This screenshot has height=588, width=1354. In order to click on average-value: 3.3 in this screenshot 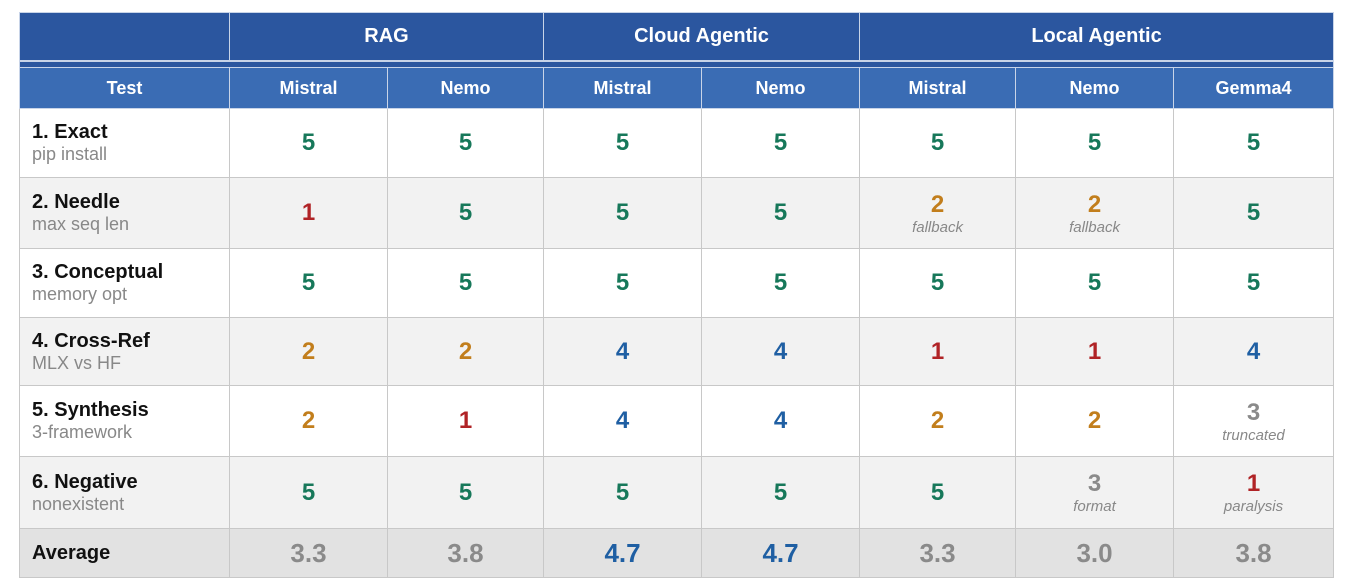, I will do `click(308, 552)`.